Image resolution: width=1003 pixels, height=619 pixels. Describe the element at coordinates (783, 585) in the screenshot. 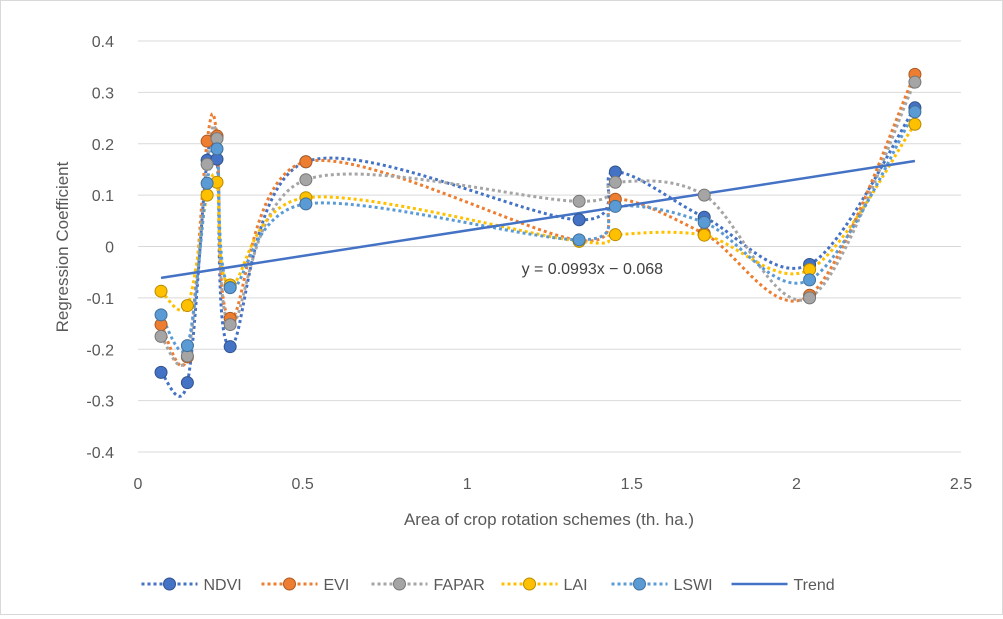

I see `legend-item-trend: Trend` at that location.